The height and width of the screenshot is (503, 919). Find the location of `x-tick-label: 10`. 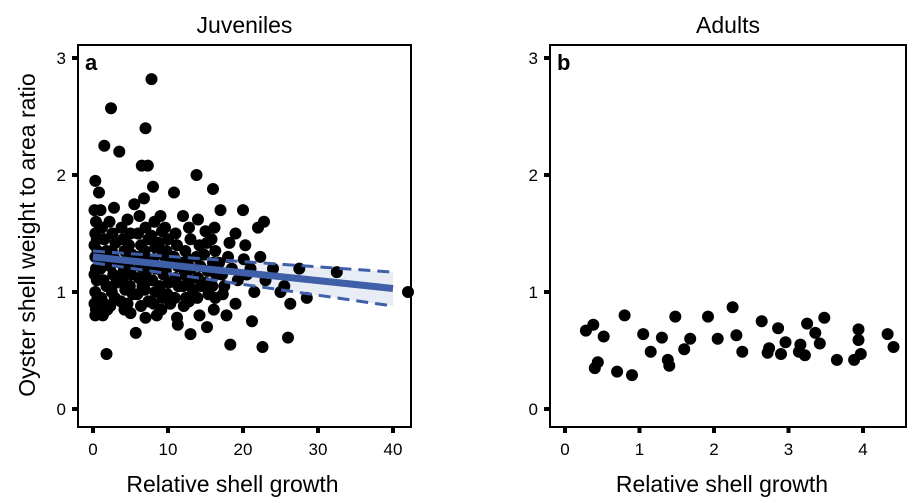

x-tick-label: 10 is located at coordinates (168, 449).